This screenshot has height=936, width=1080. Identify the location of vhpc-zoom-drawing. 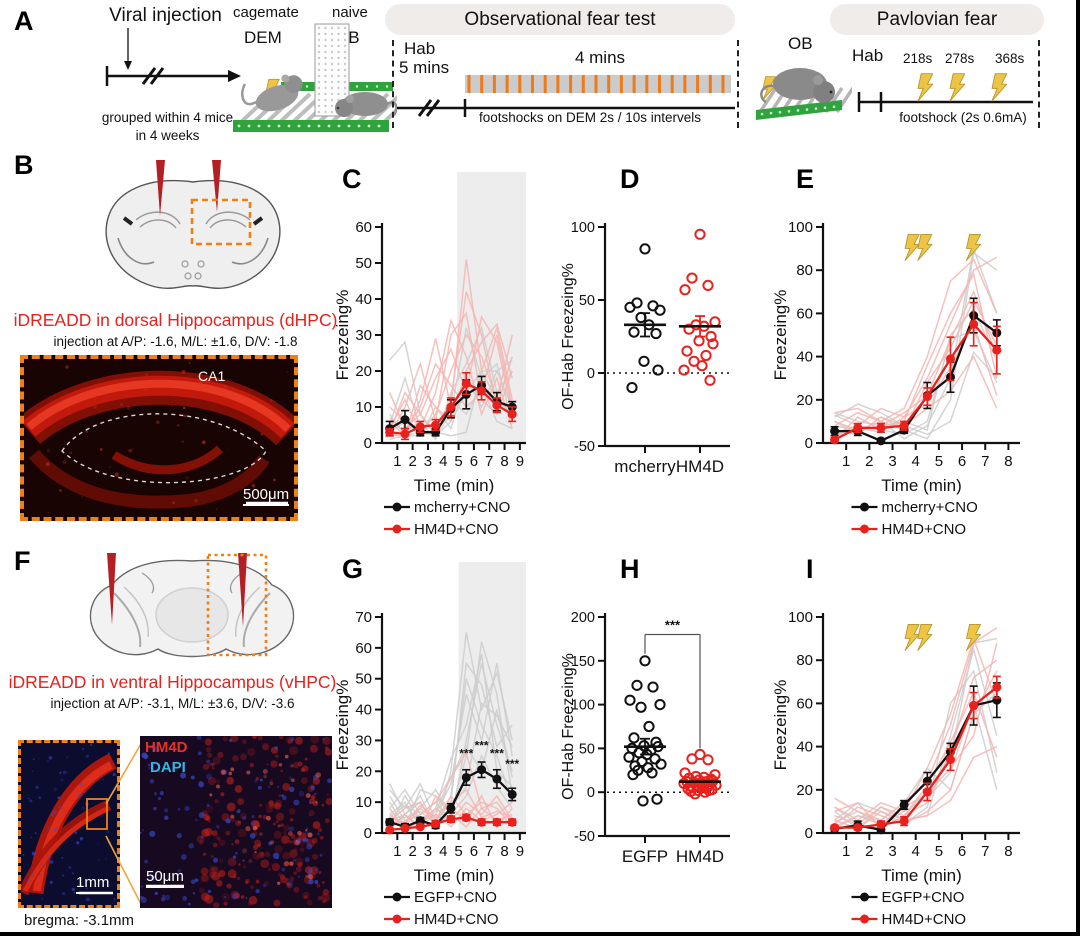
(236, 822).